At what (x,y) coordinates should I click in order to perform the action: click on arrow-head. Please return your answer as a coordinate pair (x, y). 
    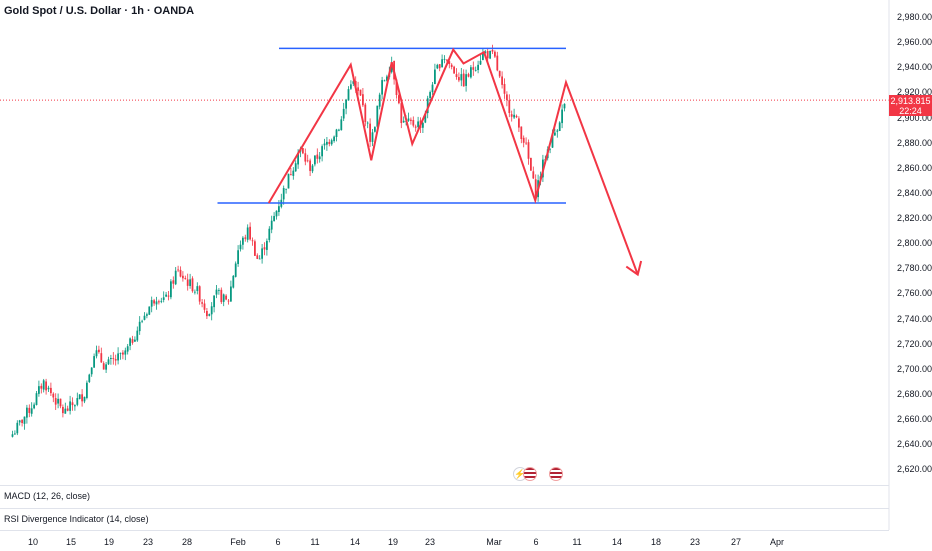
    Looking at the image, I should click on (634, 268).